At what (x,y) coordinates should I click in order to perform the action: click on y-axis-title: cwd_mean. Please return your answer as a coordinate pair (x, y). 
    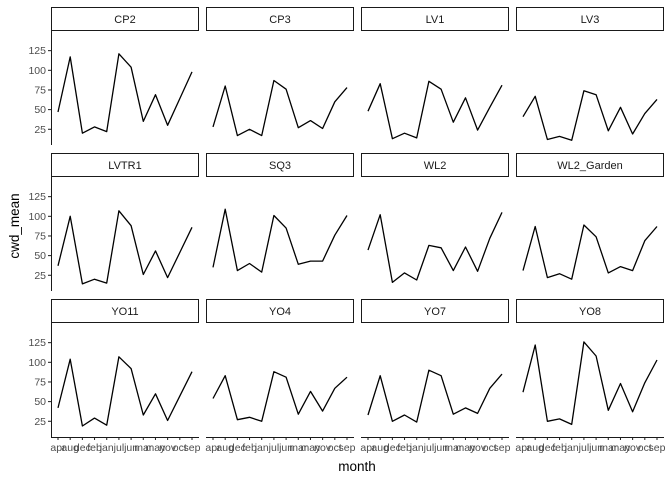
    Looking at the image, I should click on (14, 225).